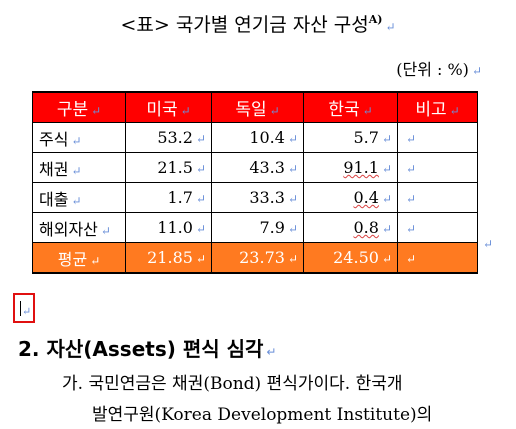 Image resolution: width=516 pixels, height=429 pixels. Describe the element at coordinates (232, 384) in the screenshot. I see `paragraph-line-1: 가. 국민연금은 채권(Bond) 편식가이다. 한국개` at that location.